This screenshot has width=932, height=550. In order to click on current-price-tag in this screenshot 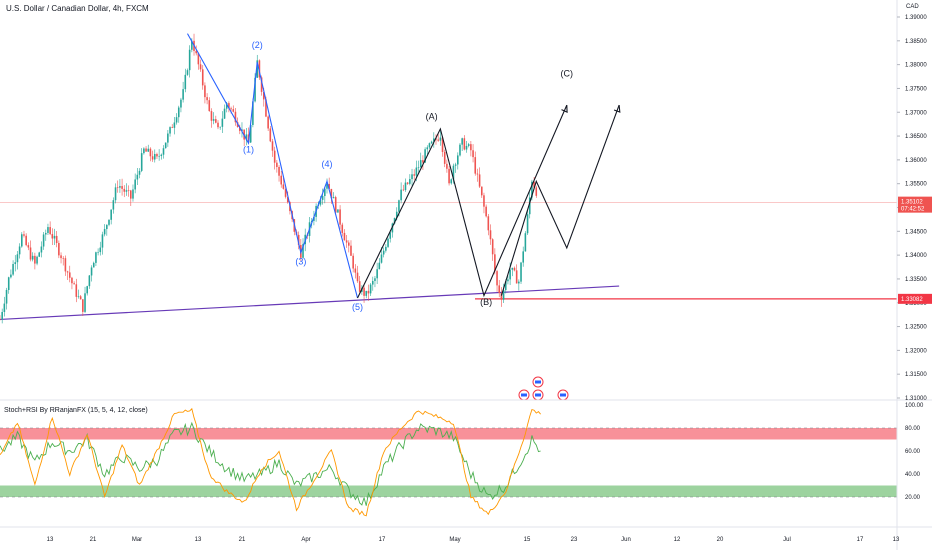, I will do `click(915, 204)`.